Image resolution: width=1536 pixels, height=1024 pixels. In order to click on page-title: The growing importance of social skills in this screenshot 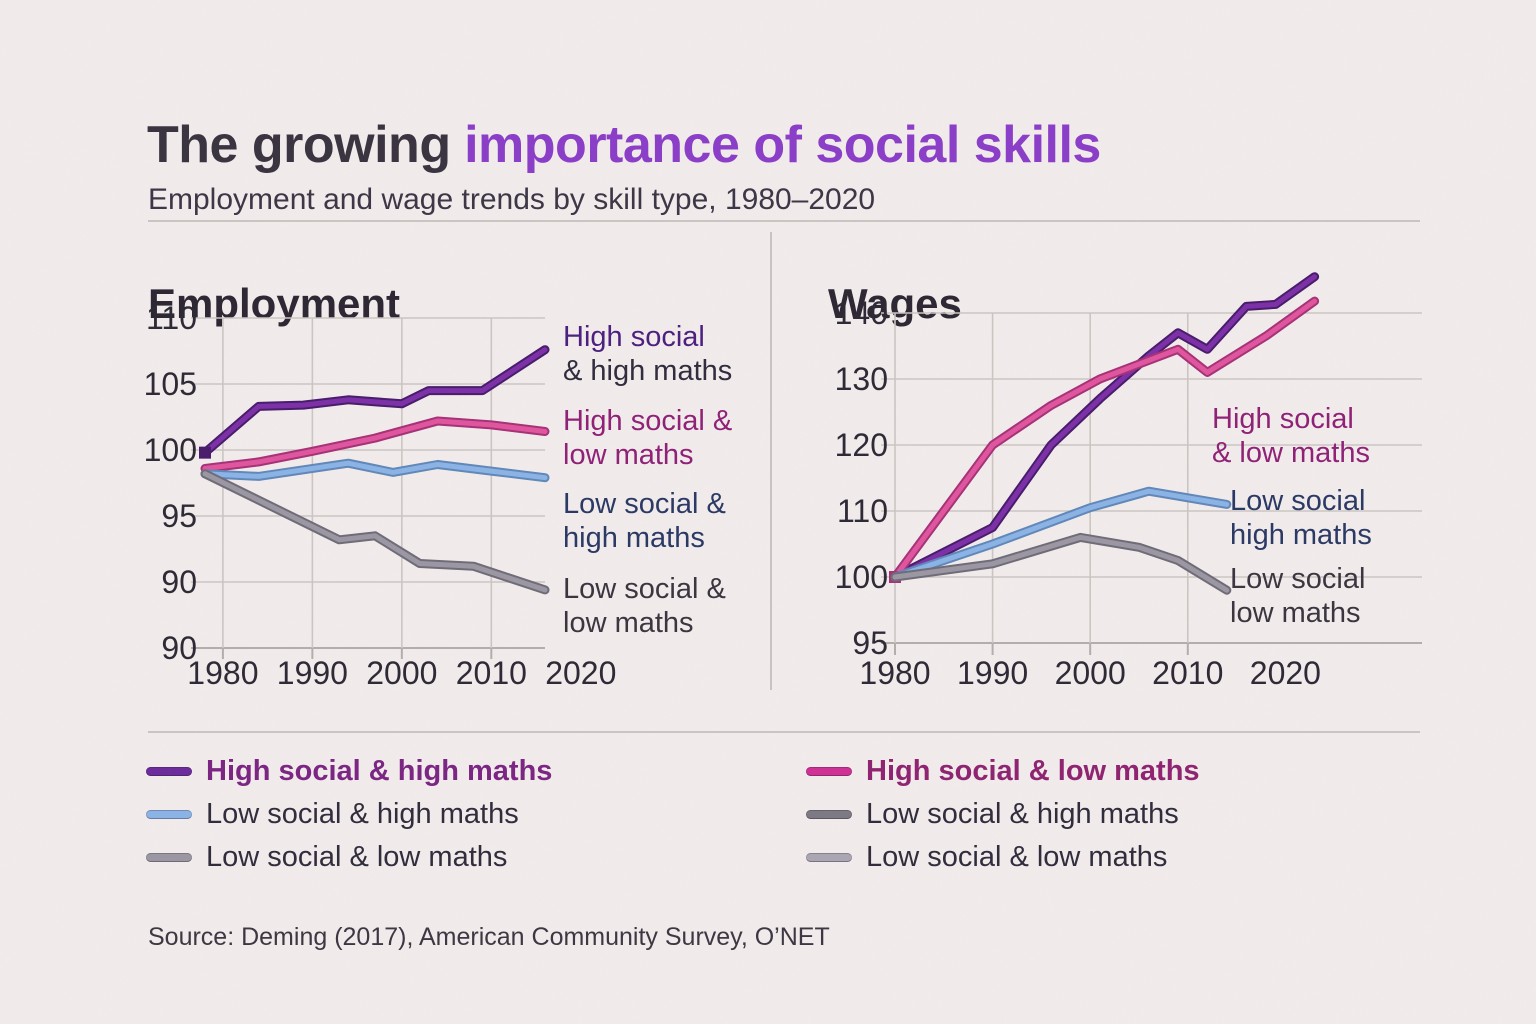, I will do `click(624, 145)`.